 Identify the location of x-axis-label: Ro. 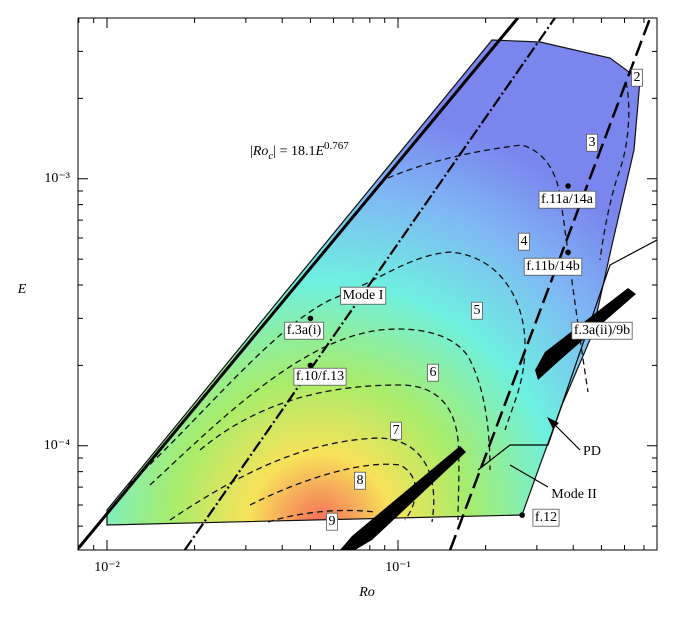
(366, 592).